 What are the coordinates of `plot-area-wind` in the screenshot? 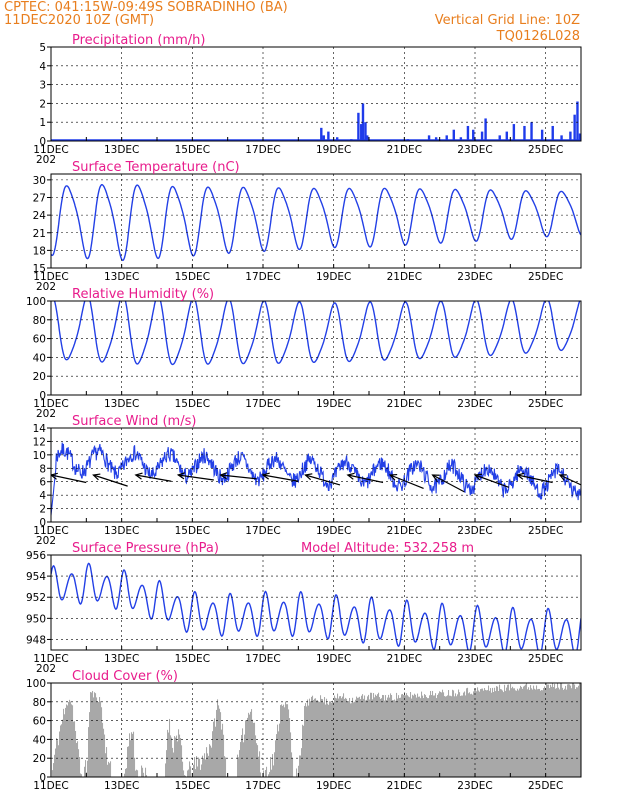 It's located at (316, 479).